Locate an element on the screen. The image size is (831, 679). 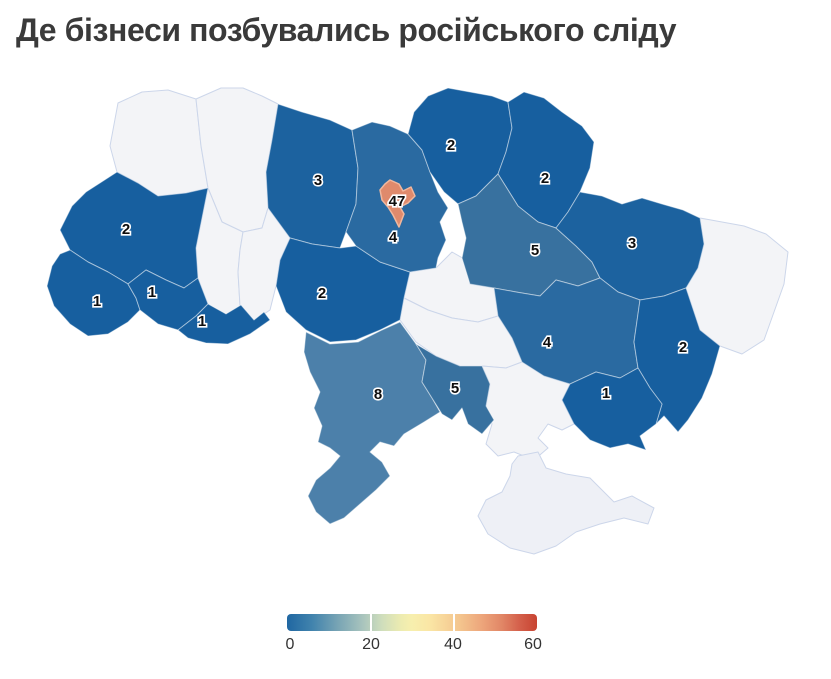
region-label-vinnytsia: 2 is located at coordinates (322, 293).